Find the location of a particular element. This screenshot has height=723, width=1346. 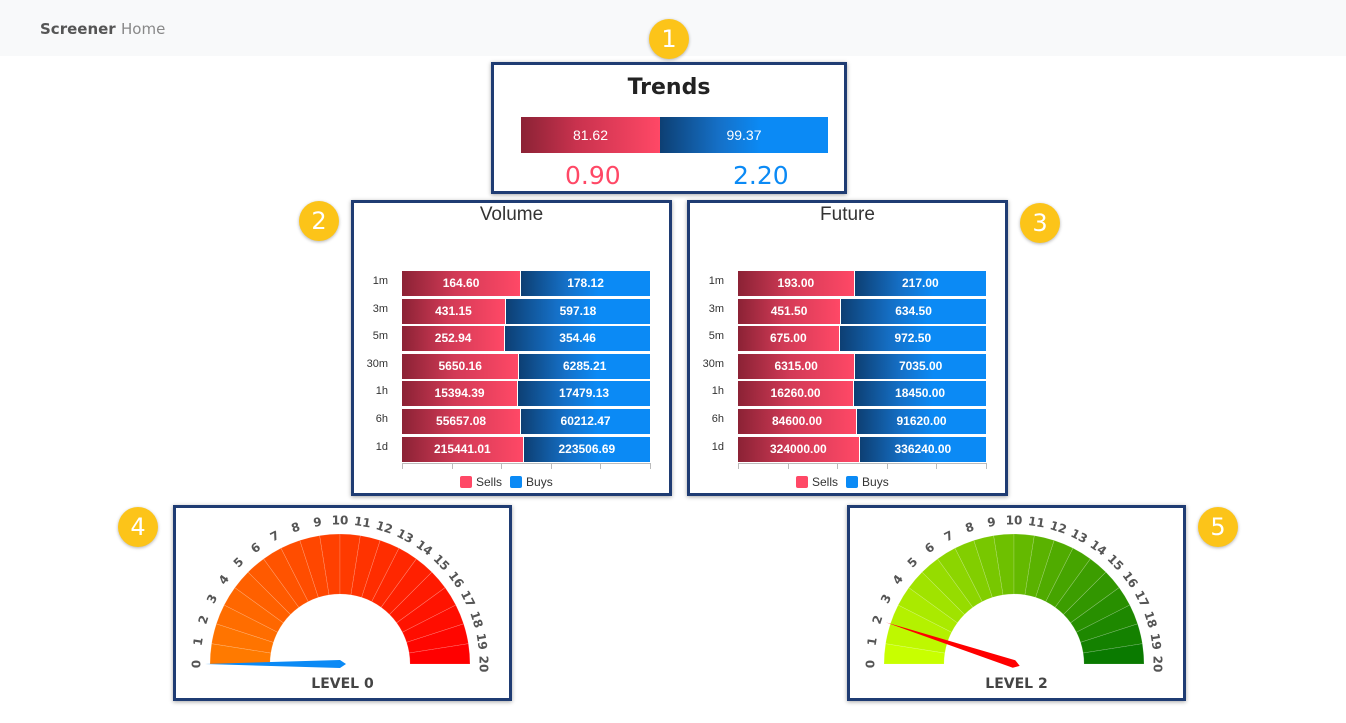

gauge-tick-label: 1 is located at coordinates (872, 641).